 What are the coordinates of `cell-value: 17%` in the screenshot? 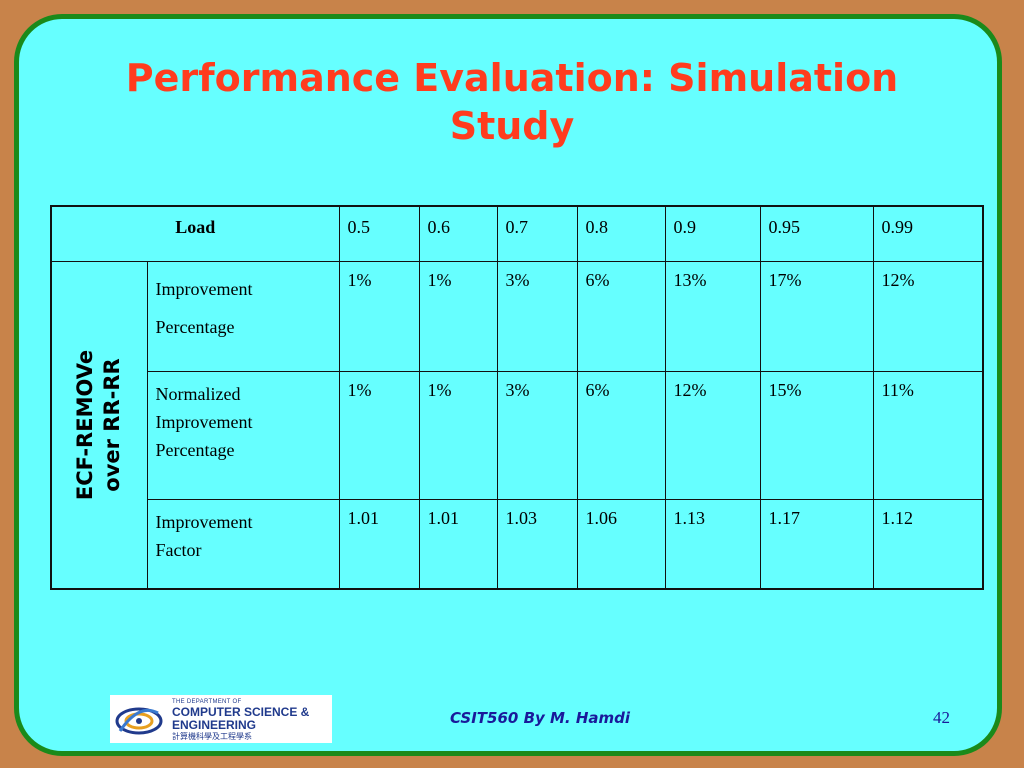 It's located at (816, 316).